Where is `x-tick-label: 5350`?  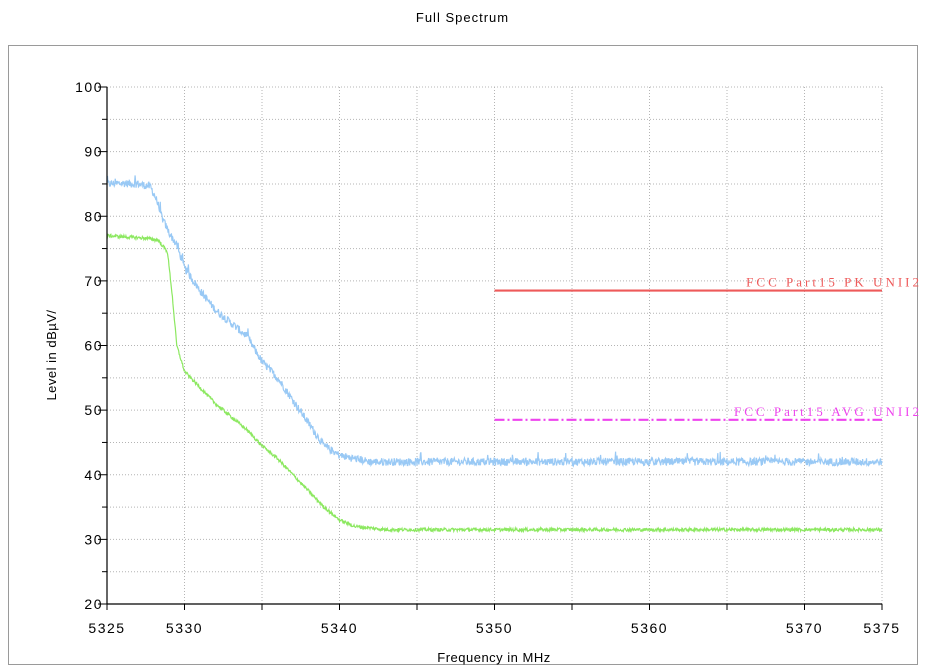
x-tick-label: 5350 is located at coordinates (494, 628).